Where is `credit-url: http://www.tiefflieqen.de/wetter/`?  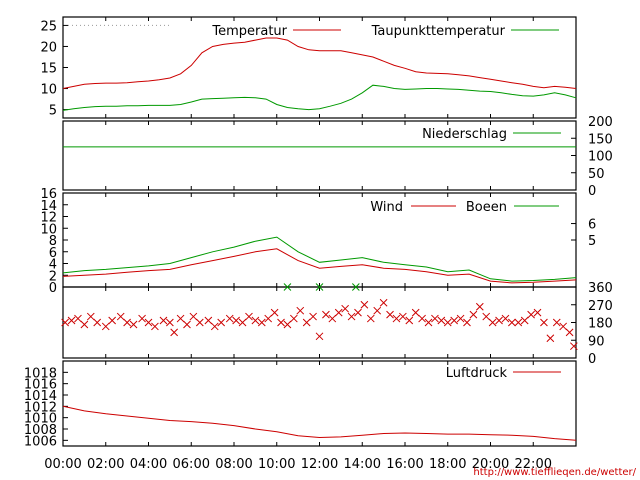
credit-url: http://www.tiefflieqen.de/wetter/ is located at coordinates (554, 472).